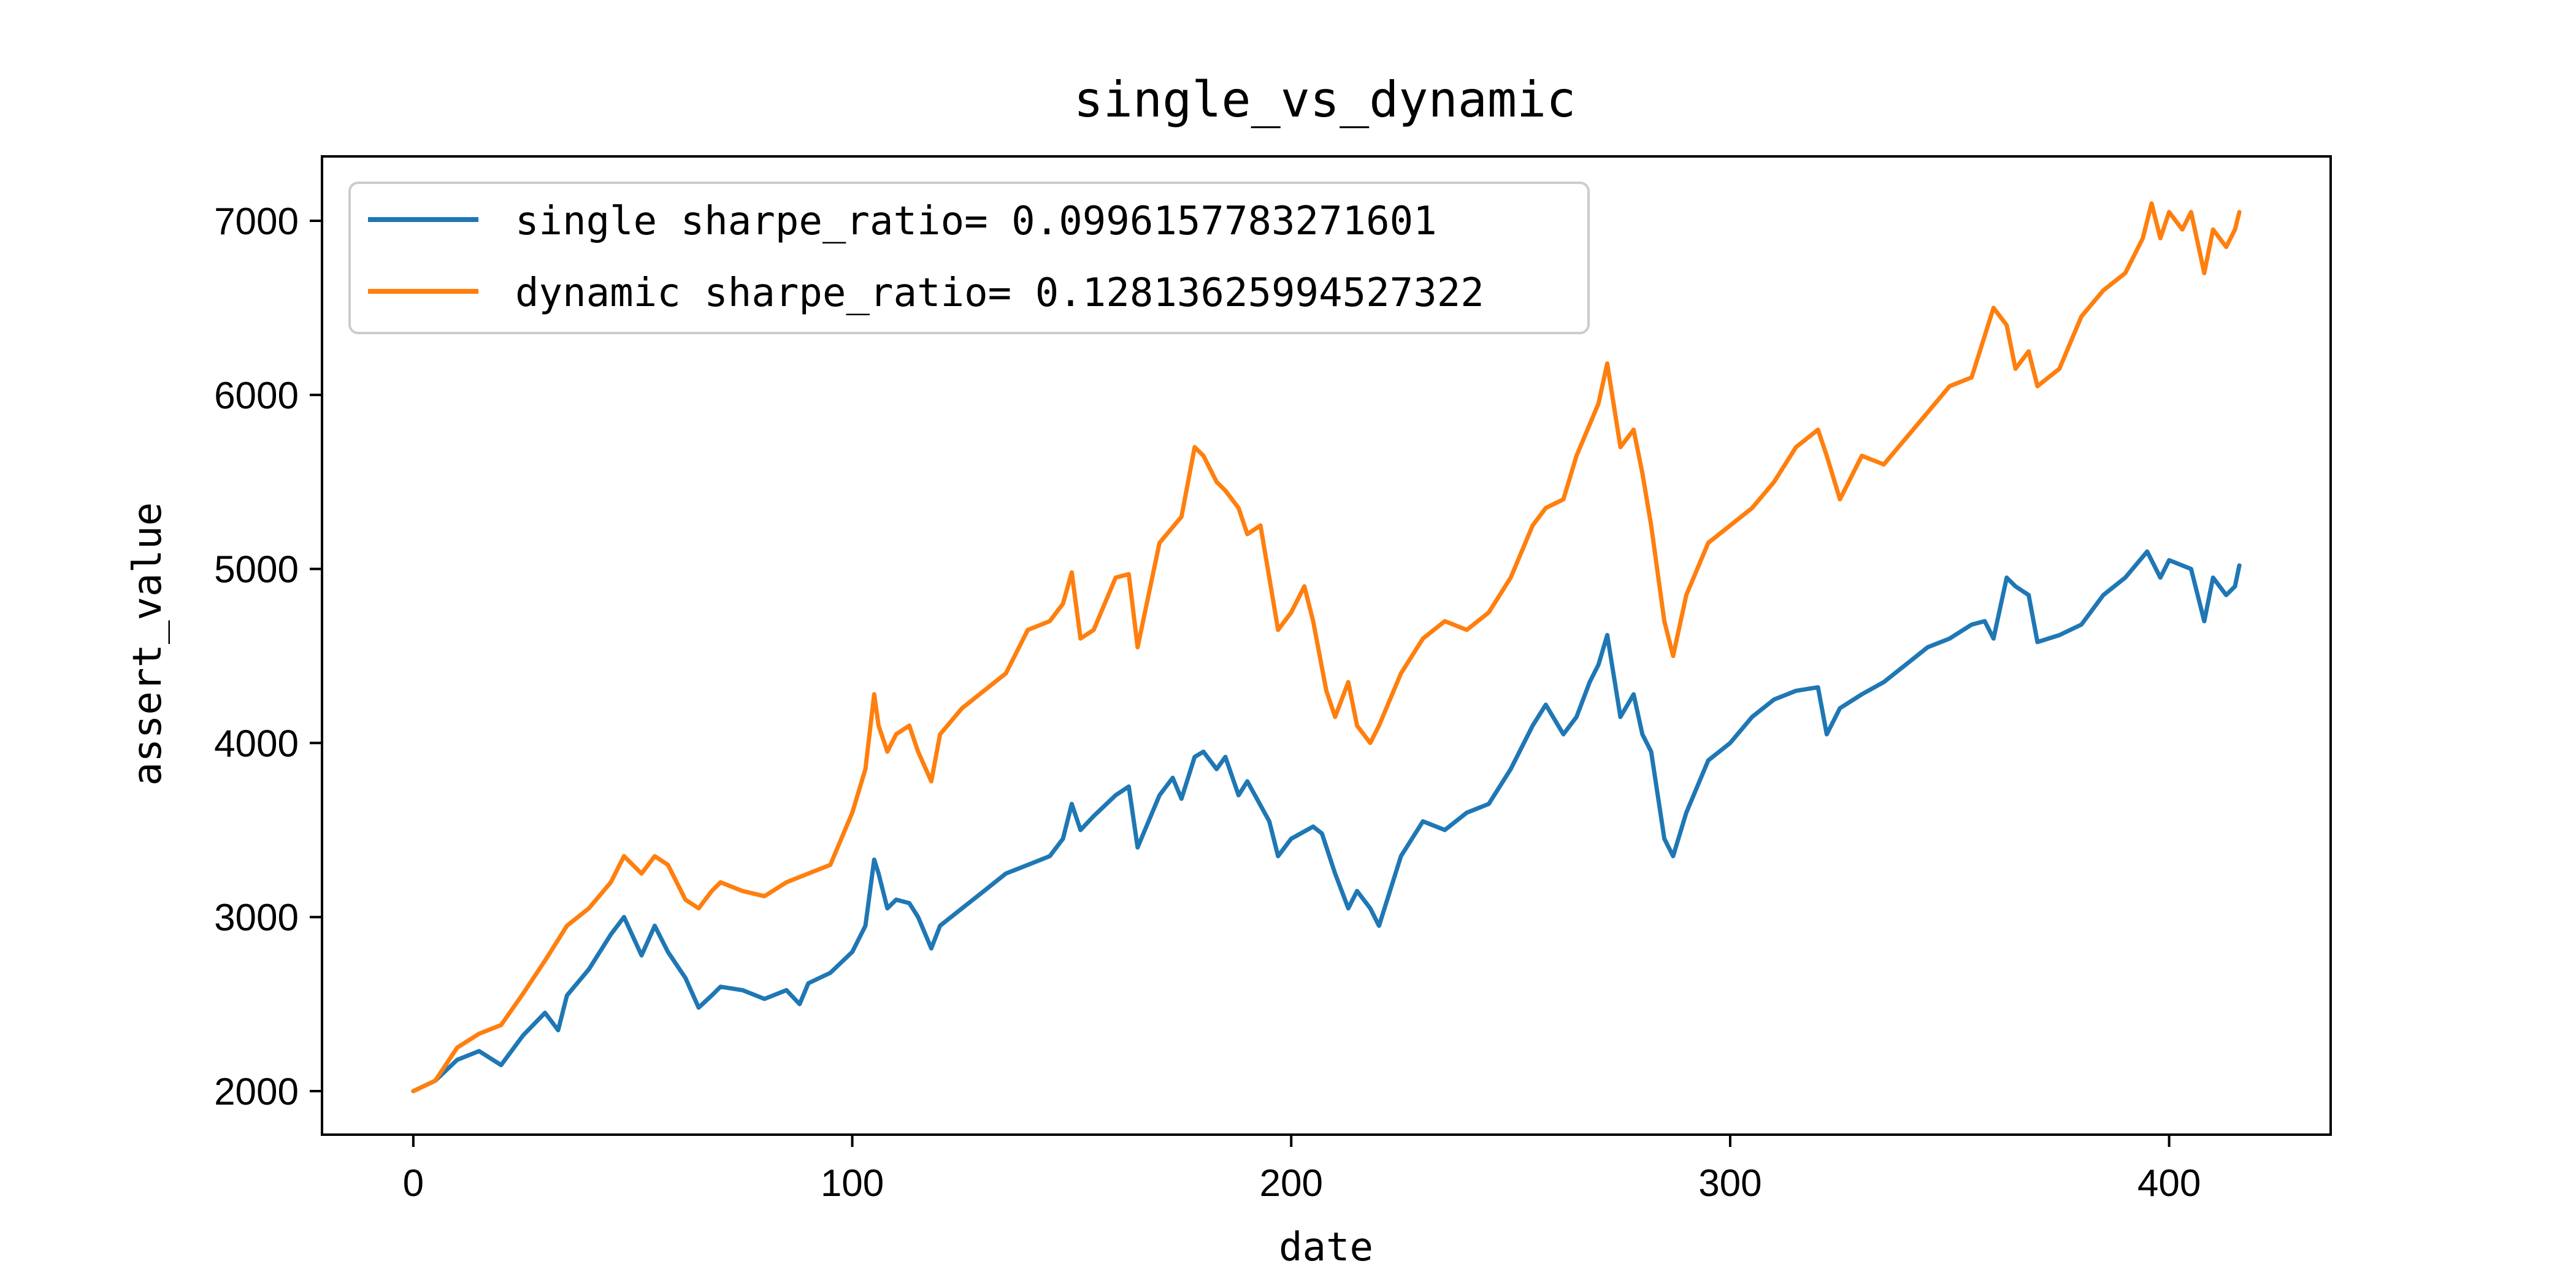  What do you see at coordinates (256, 222) in the screenshot?
I see `y-tick-label: 7000` at bounding box center [256, 222].